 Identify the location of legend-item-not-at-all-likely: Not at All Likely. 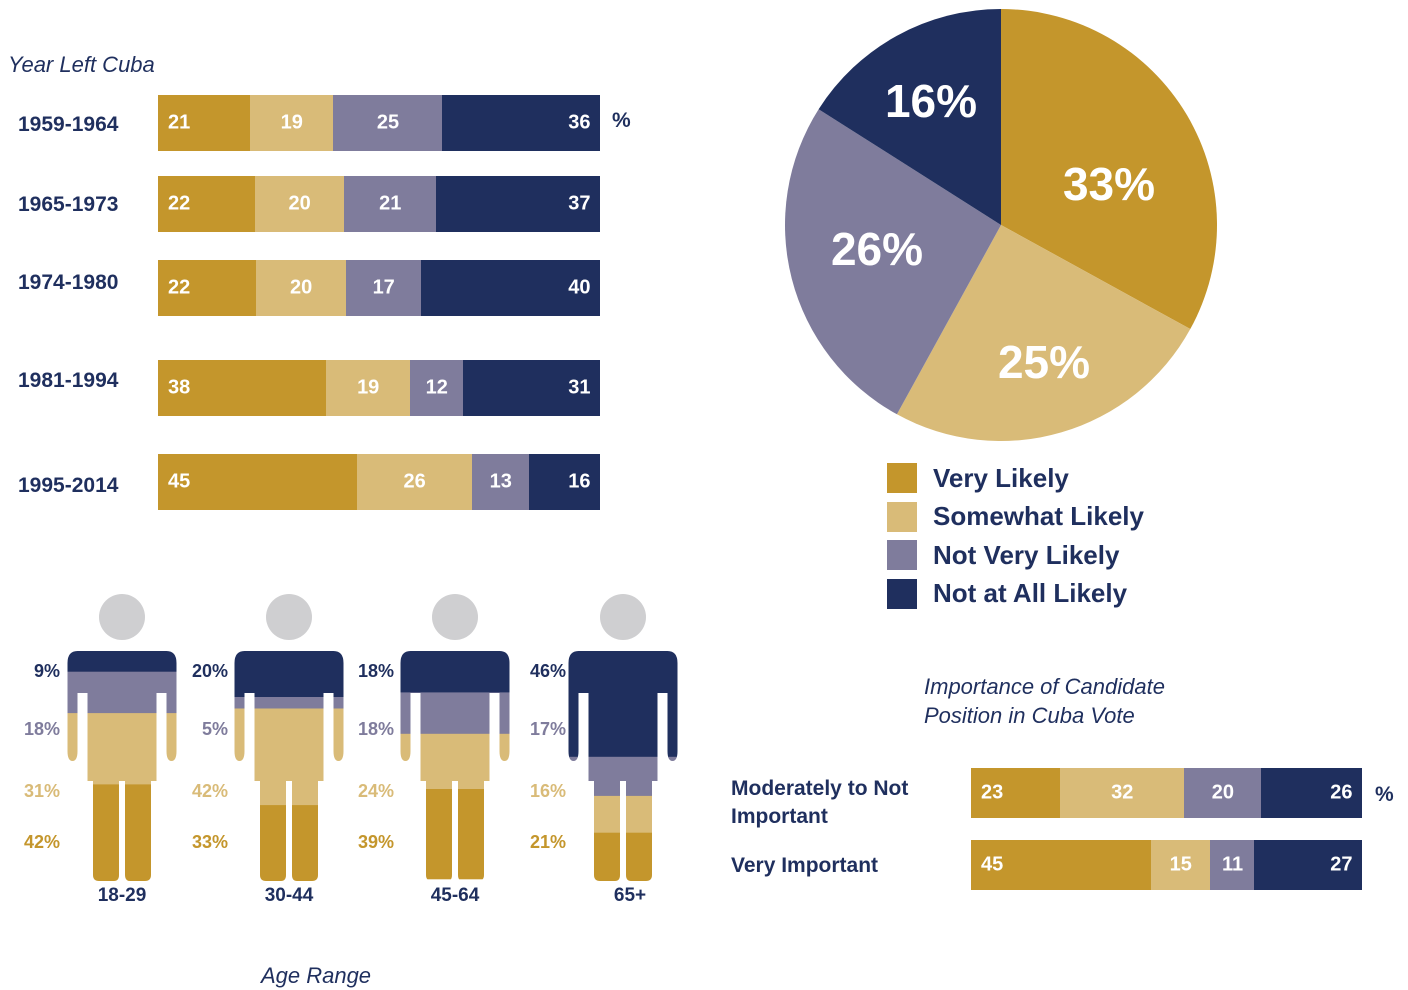
(1007, 593).